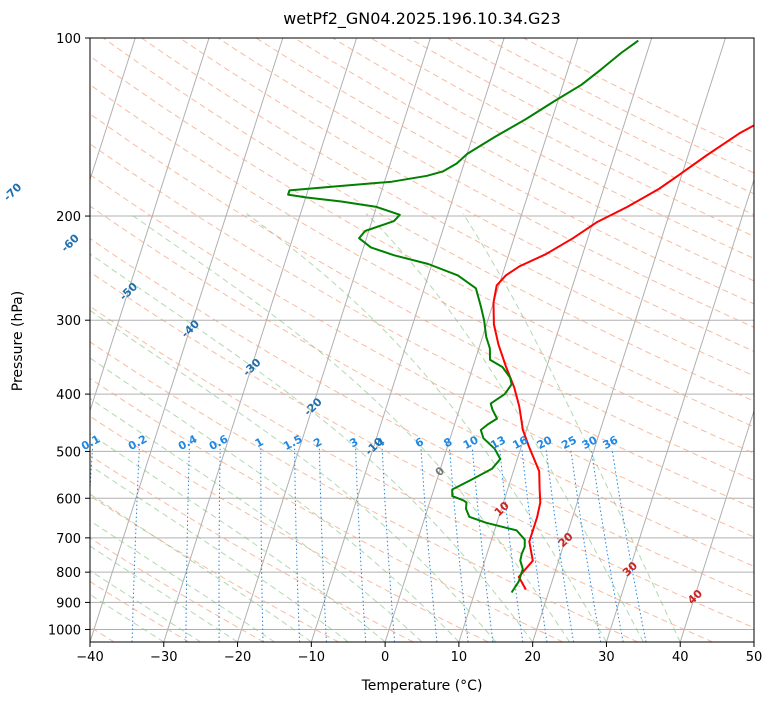 This screenshot has width=775, height=708. What do you see at coordinates (259, 442) in the screenshot?
I see `mixing-ratio-label: 1` at bounding box center [259, 442].